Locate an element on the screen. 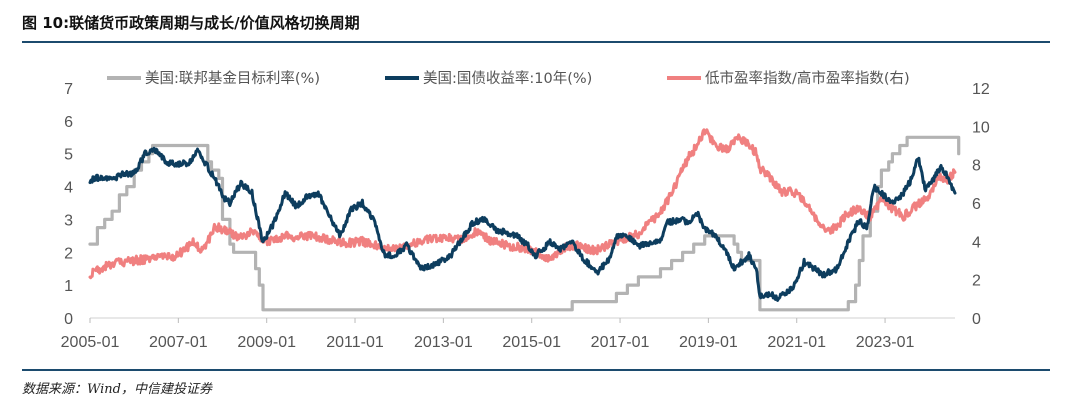 The height and width of the screenshot is (408, 1080). y-right-tick-label: 8 is located at coordinates (976, 166).